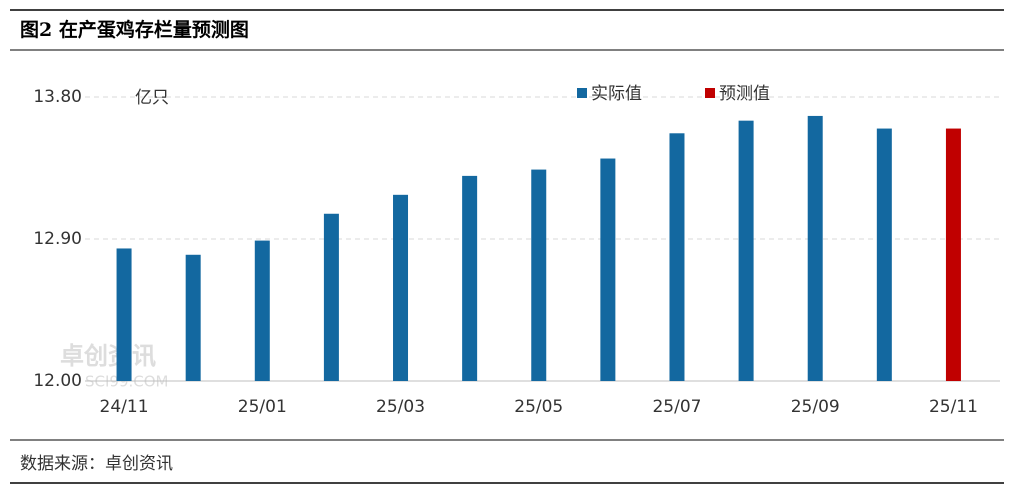  Describe the element at coordinates (57, 239) in the screenshot. I see `y-tick-label: 12.90` at that location.